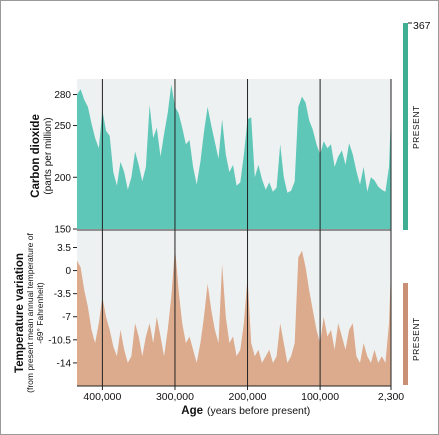  Describe the element at coordinates (63, 294) in the screenshot. I see `temperature-ytick-label: -3.5` at that location.